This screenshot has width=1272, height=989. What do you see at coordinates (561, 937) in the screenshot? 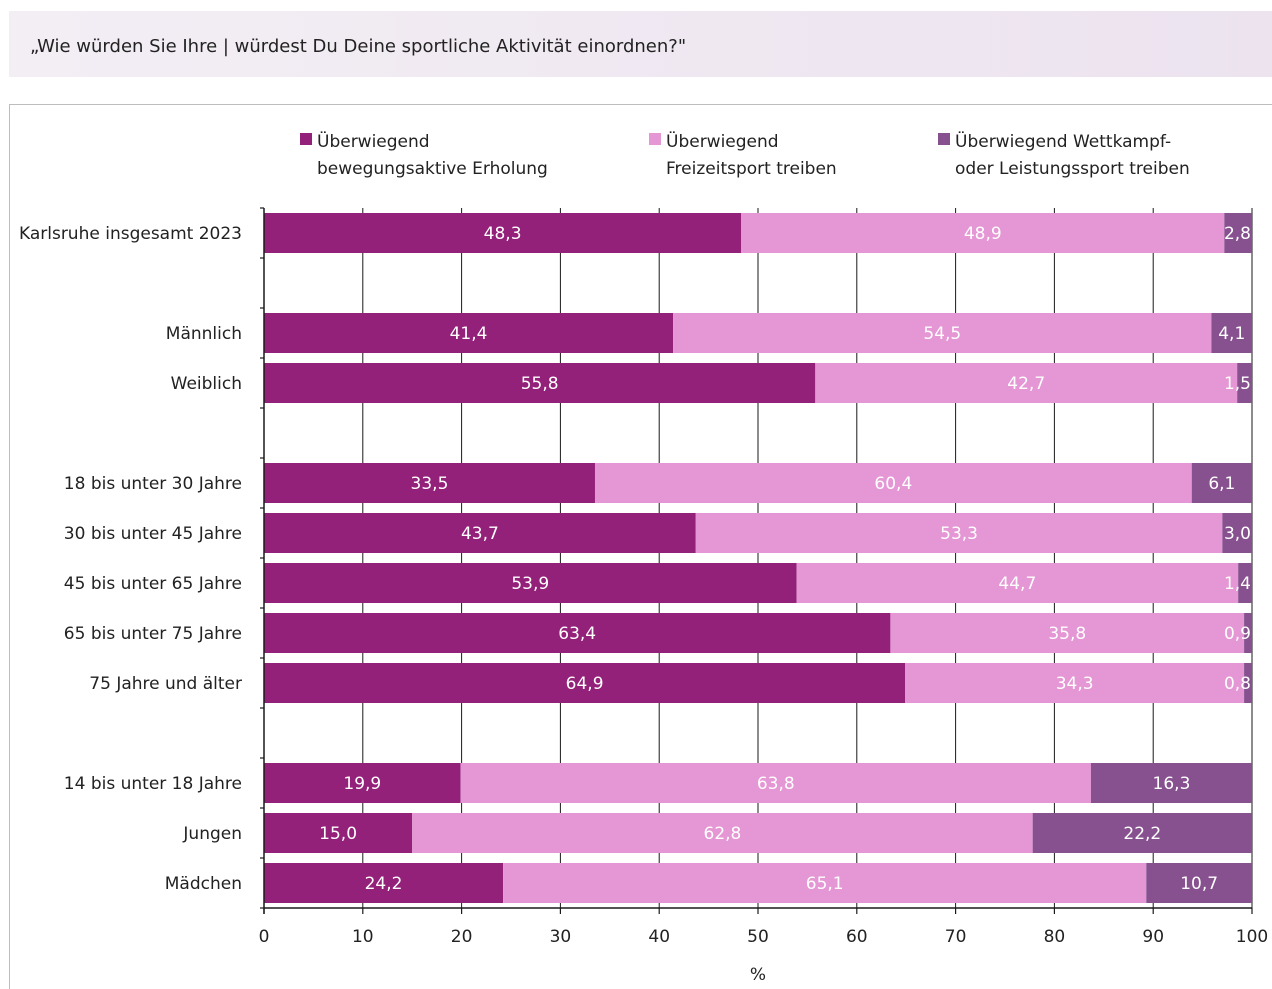
I see `x-tick-label: 30` at bounding box center [561, 937].